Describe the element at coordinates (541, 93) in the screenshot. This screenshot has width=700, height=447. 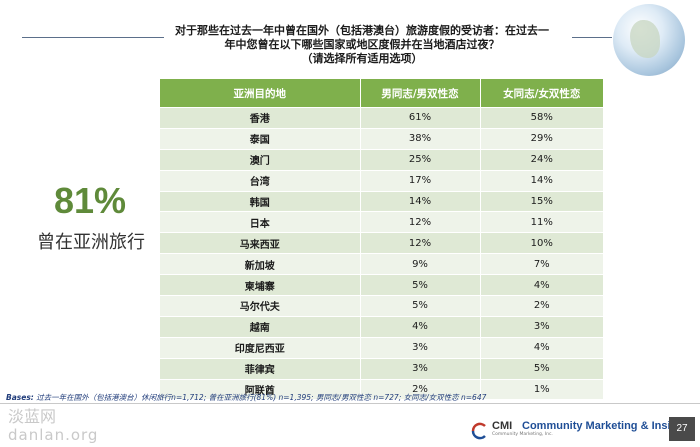
I see `header-female: 女同志/女双性恋` at that location.